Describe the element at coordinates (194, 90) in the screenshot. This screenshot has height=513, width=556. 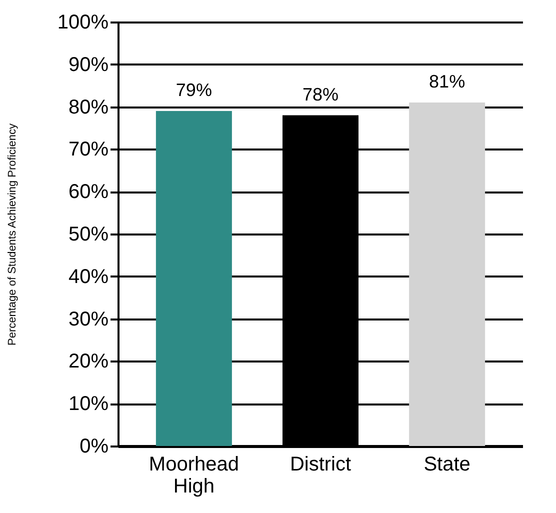
I see `data-label: 79%` at that location.